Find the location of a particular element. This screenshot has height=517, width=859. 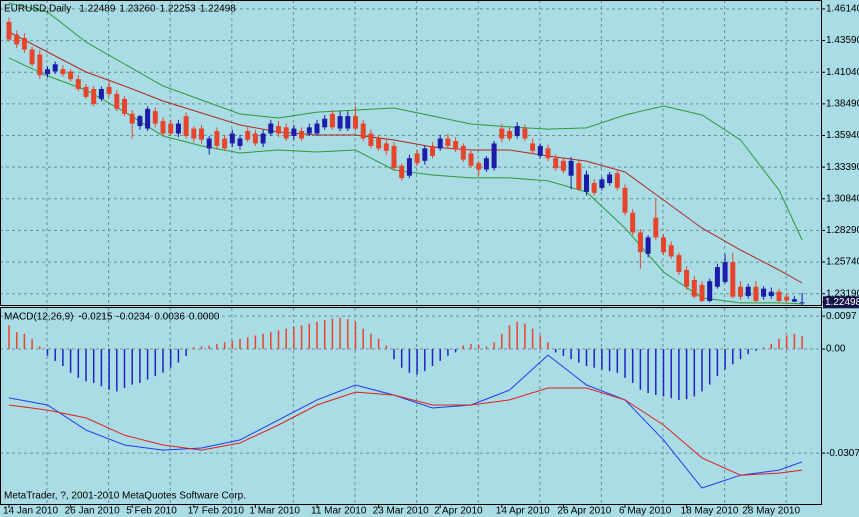

y-tick-label: 1.25740 is located at coordinates (842, 262).